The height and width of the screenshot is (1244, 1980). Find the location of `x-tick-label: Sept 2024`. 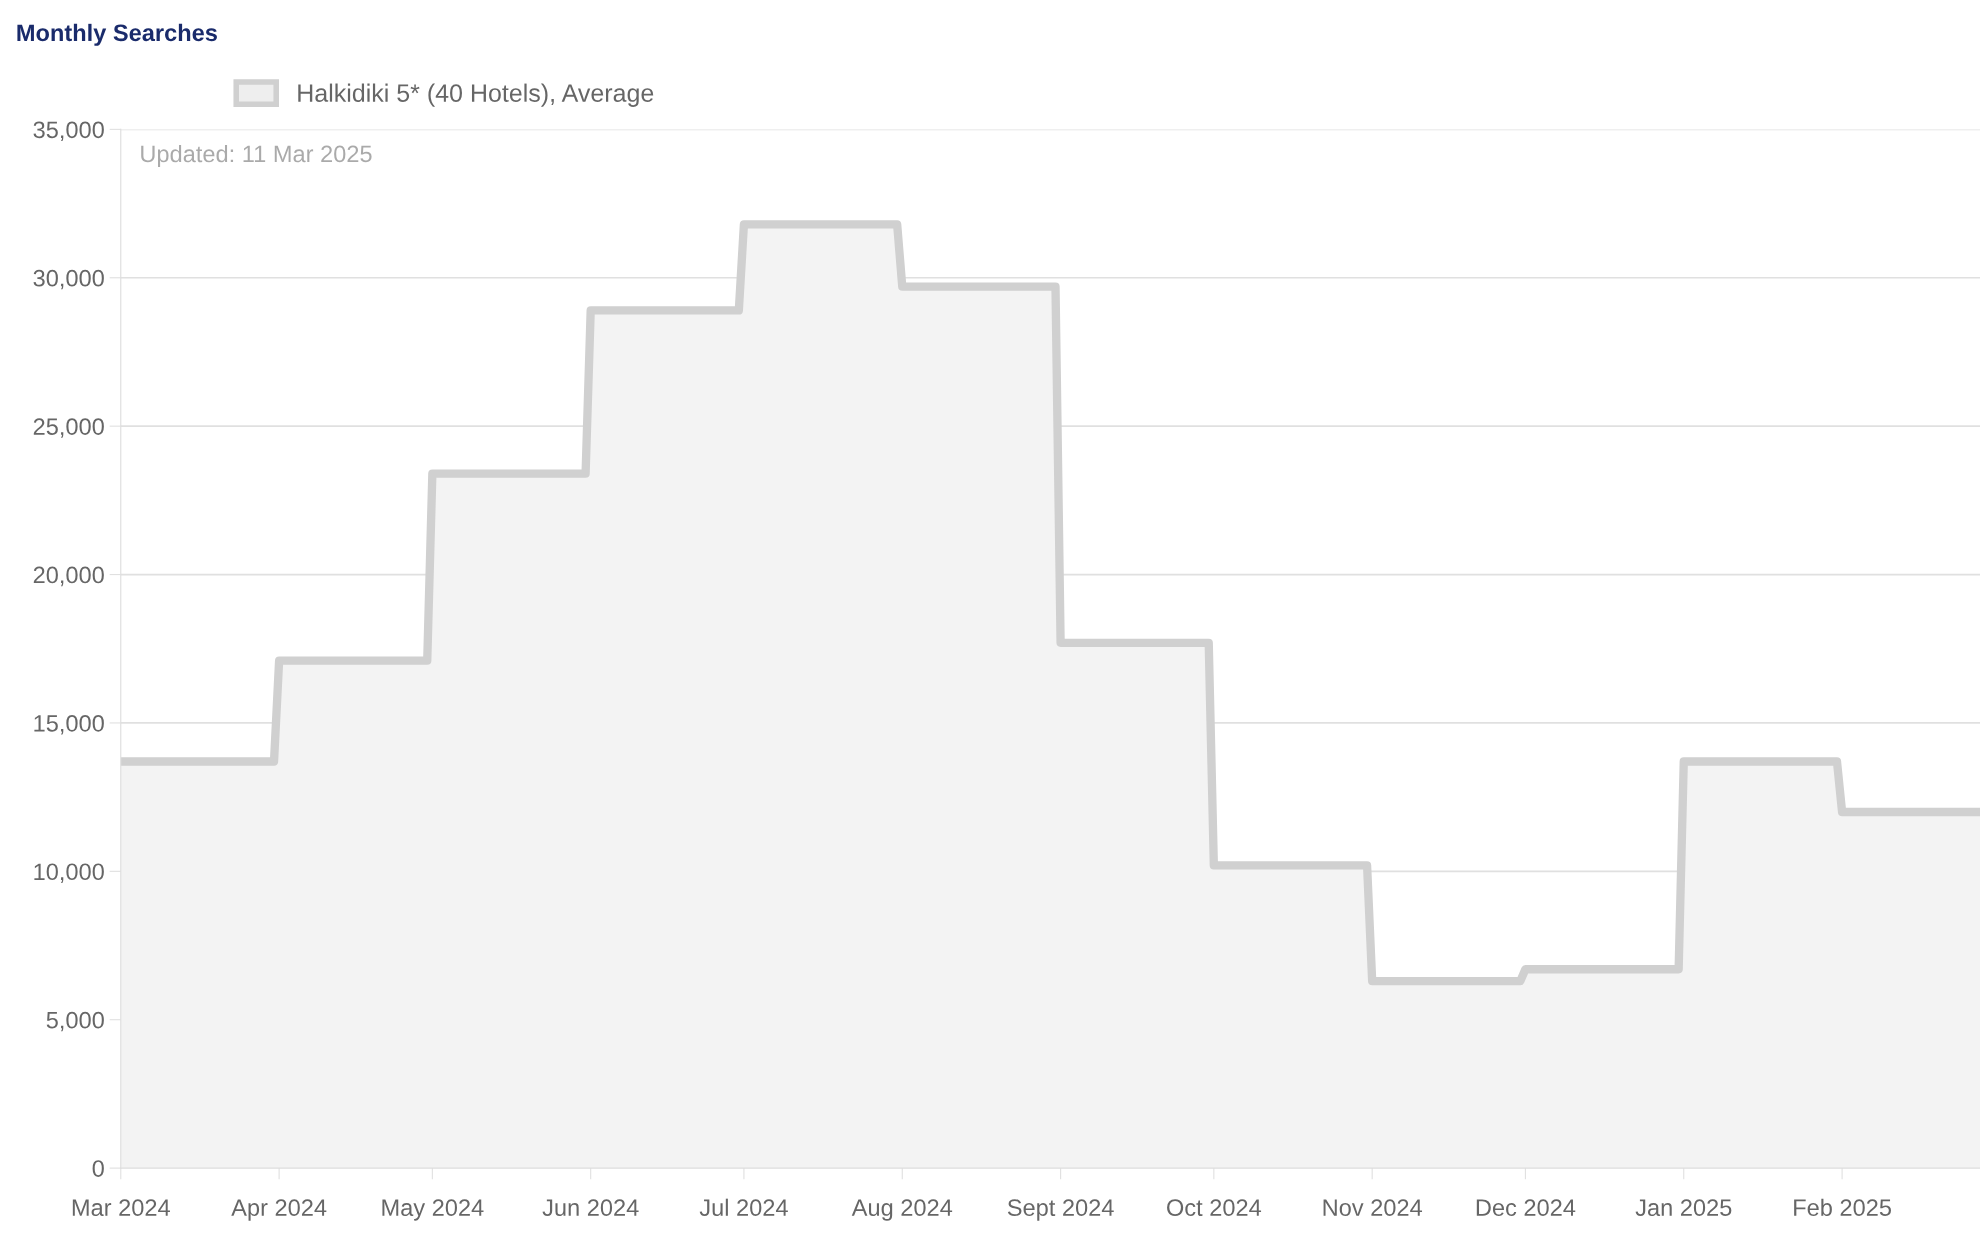

x-tick-label: Sept 2024 is located at coordinates (1060, 1210).